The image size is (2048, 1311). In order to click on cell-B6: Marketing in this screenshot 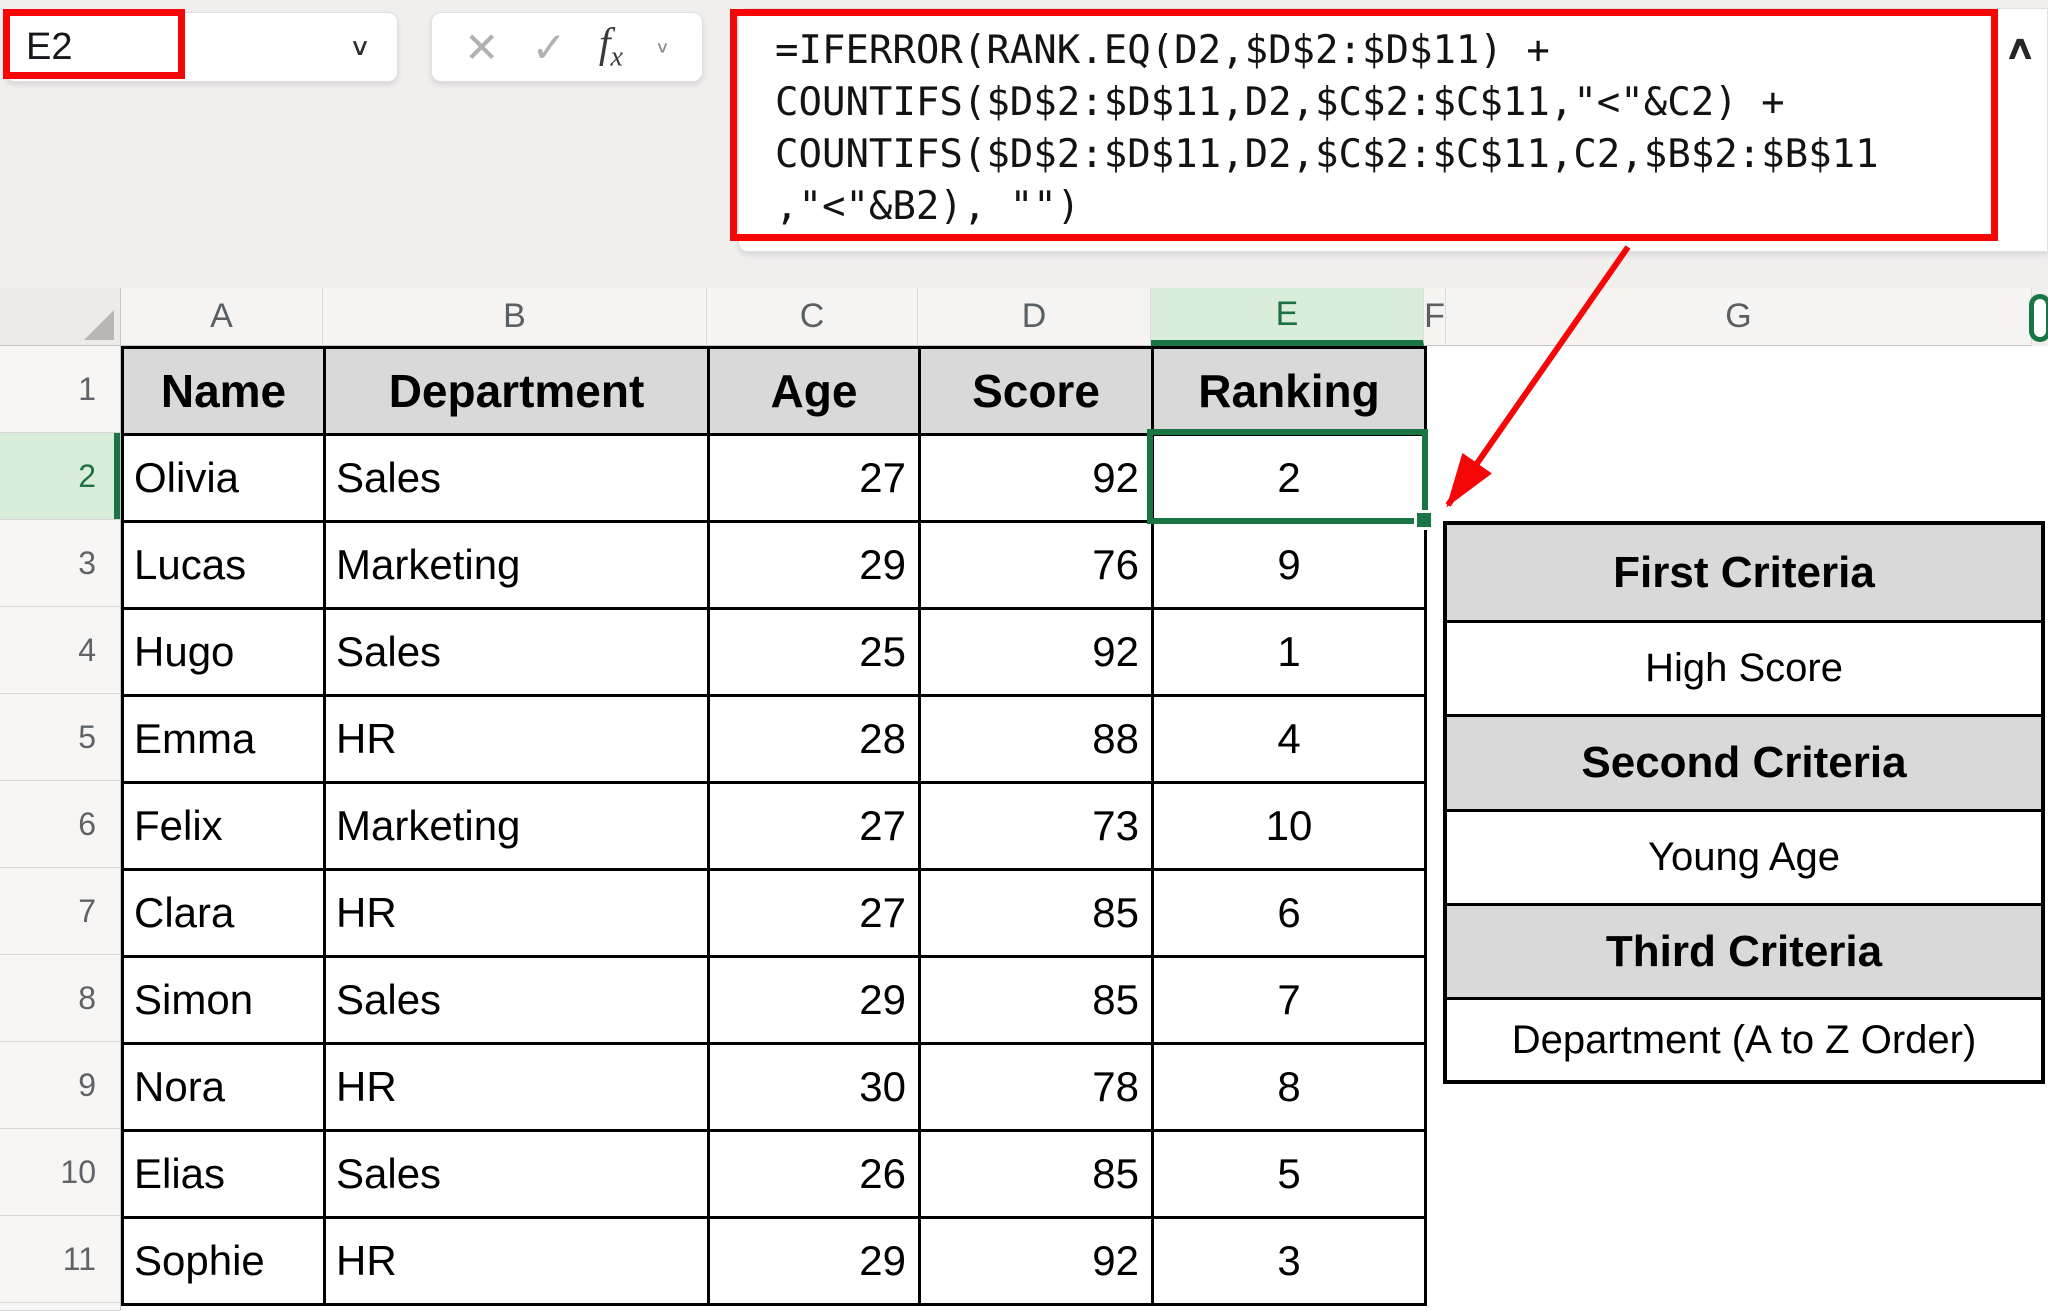, I will do `click(516, 826)`.